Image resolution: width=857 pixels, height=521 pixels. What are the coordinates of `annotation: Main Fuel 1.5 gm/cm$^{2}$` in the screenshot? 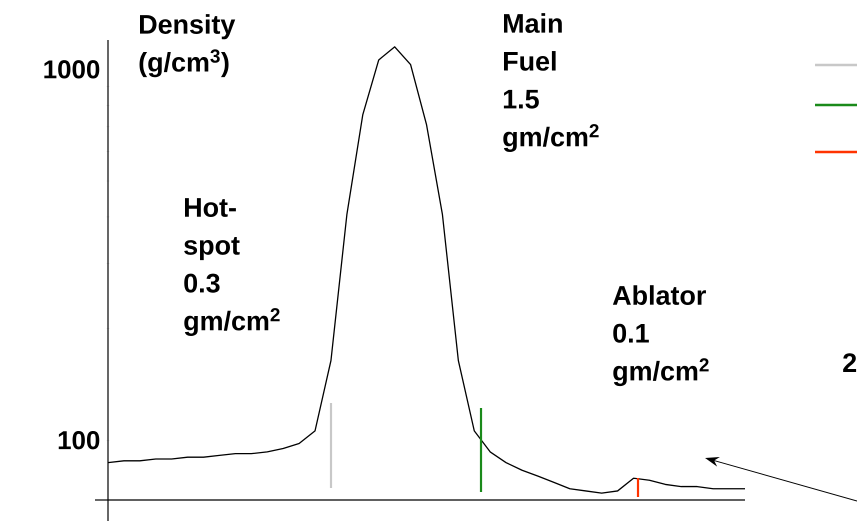 It's located at (551, 82).